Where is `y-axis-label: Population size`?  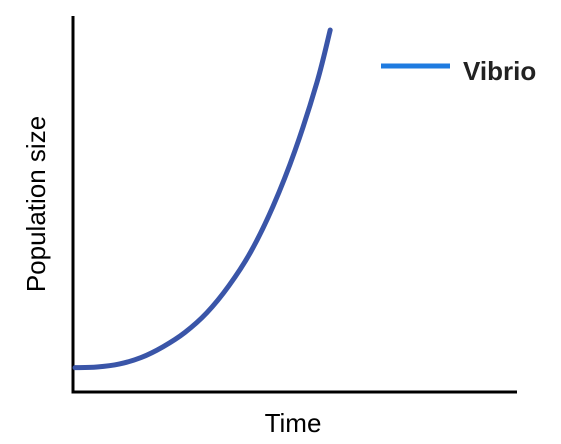 y-axis-label: Population size is located at coordinates (36, 204).